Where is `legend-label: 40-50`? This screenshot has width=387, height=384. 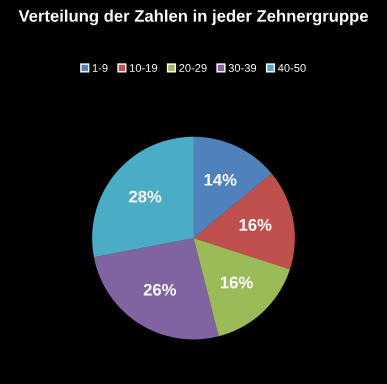 legend-label: 40-50 is located at coordinates (292, 68).